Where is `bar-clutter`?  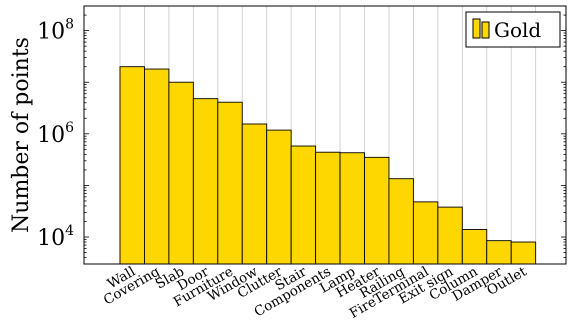 bar-clutter is located at coordinates (279, 197).